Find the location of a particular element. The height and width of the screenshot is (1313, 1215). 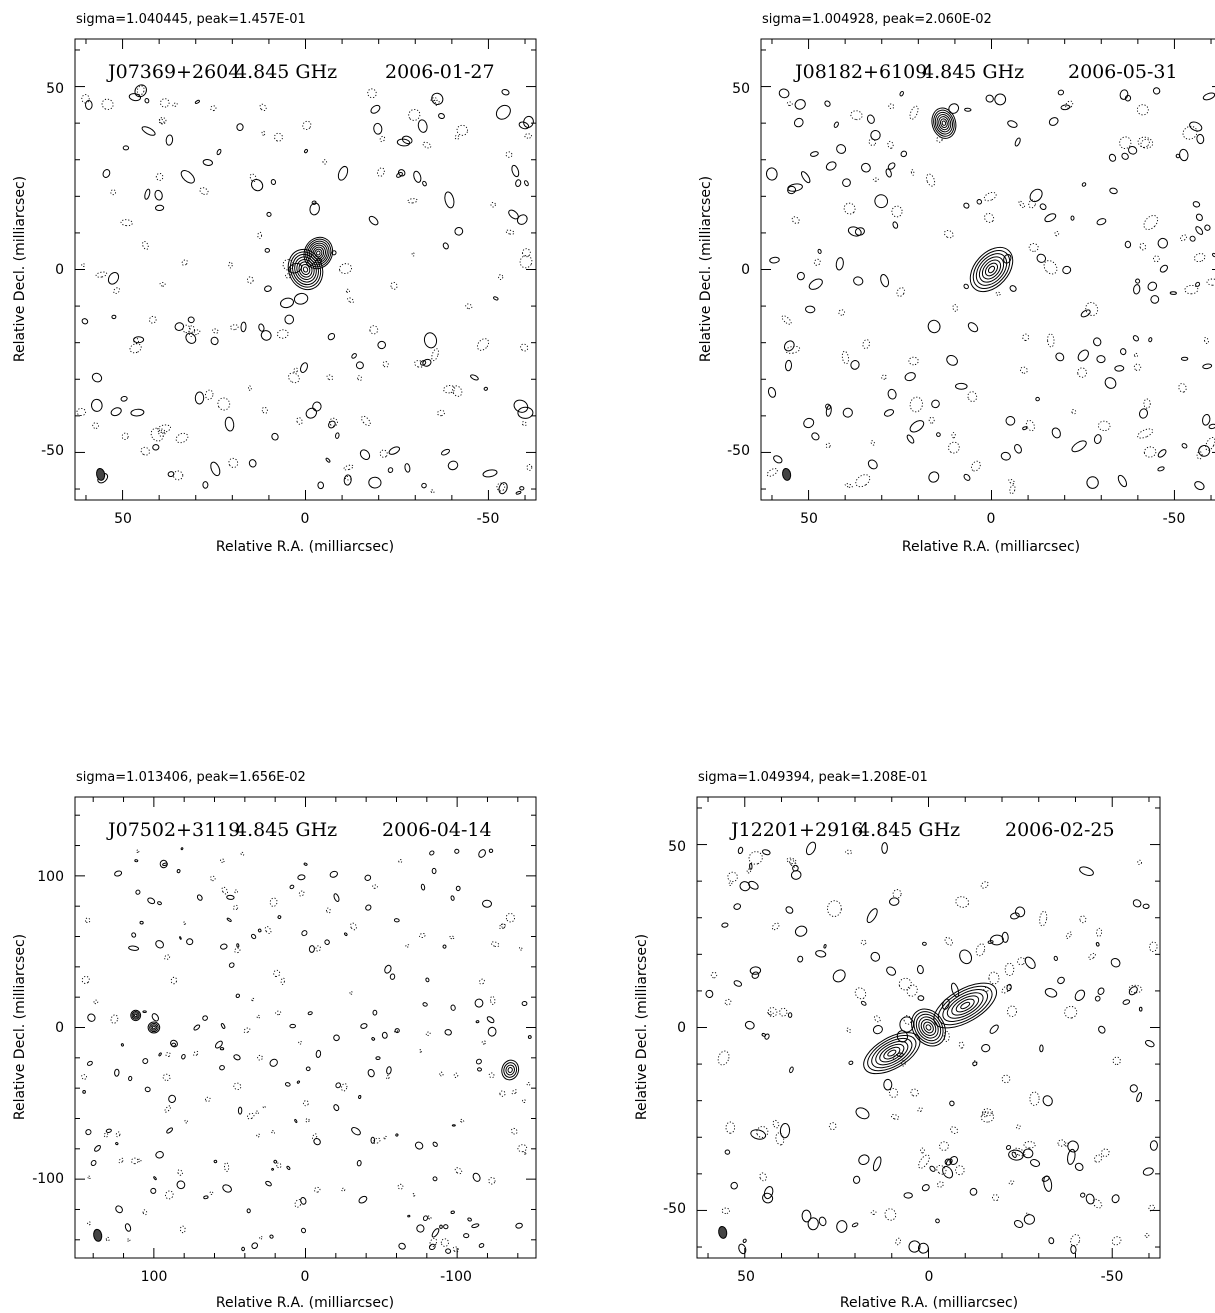

source-contour-counter-jet is located at coordinates (892, 1053).